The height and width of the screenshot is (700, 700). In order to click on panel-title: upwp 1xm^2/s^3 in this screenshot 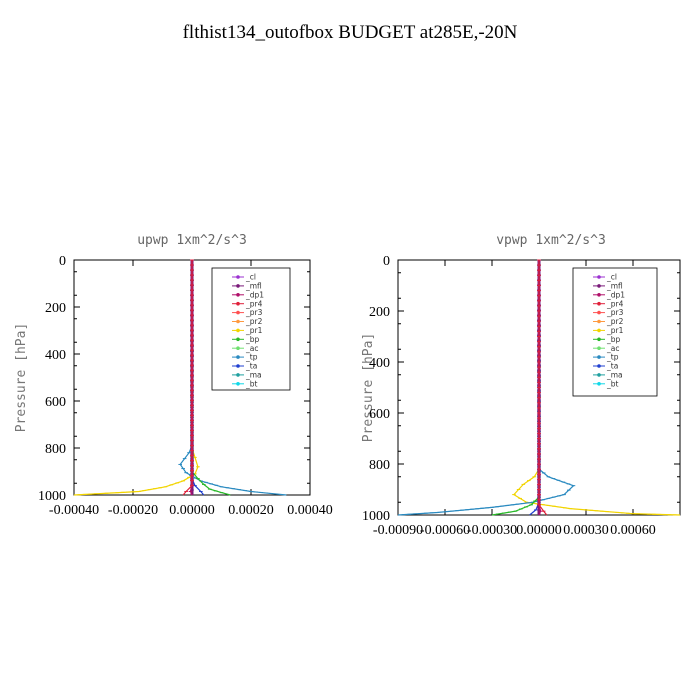, I will do `click(192, 240)`.